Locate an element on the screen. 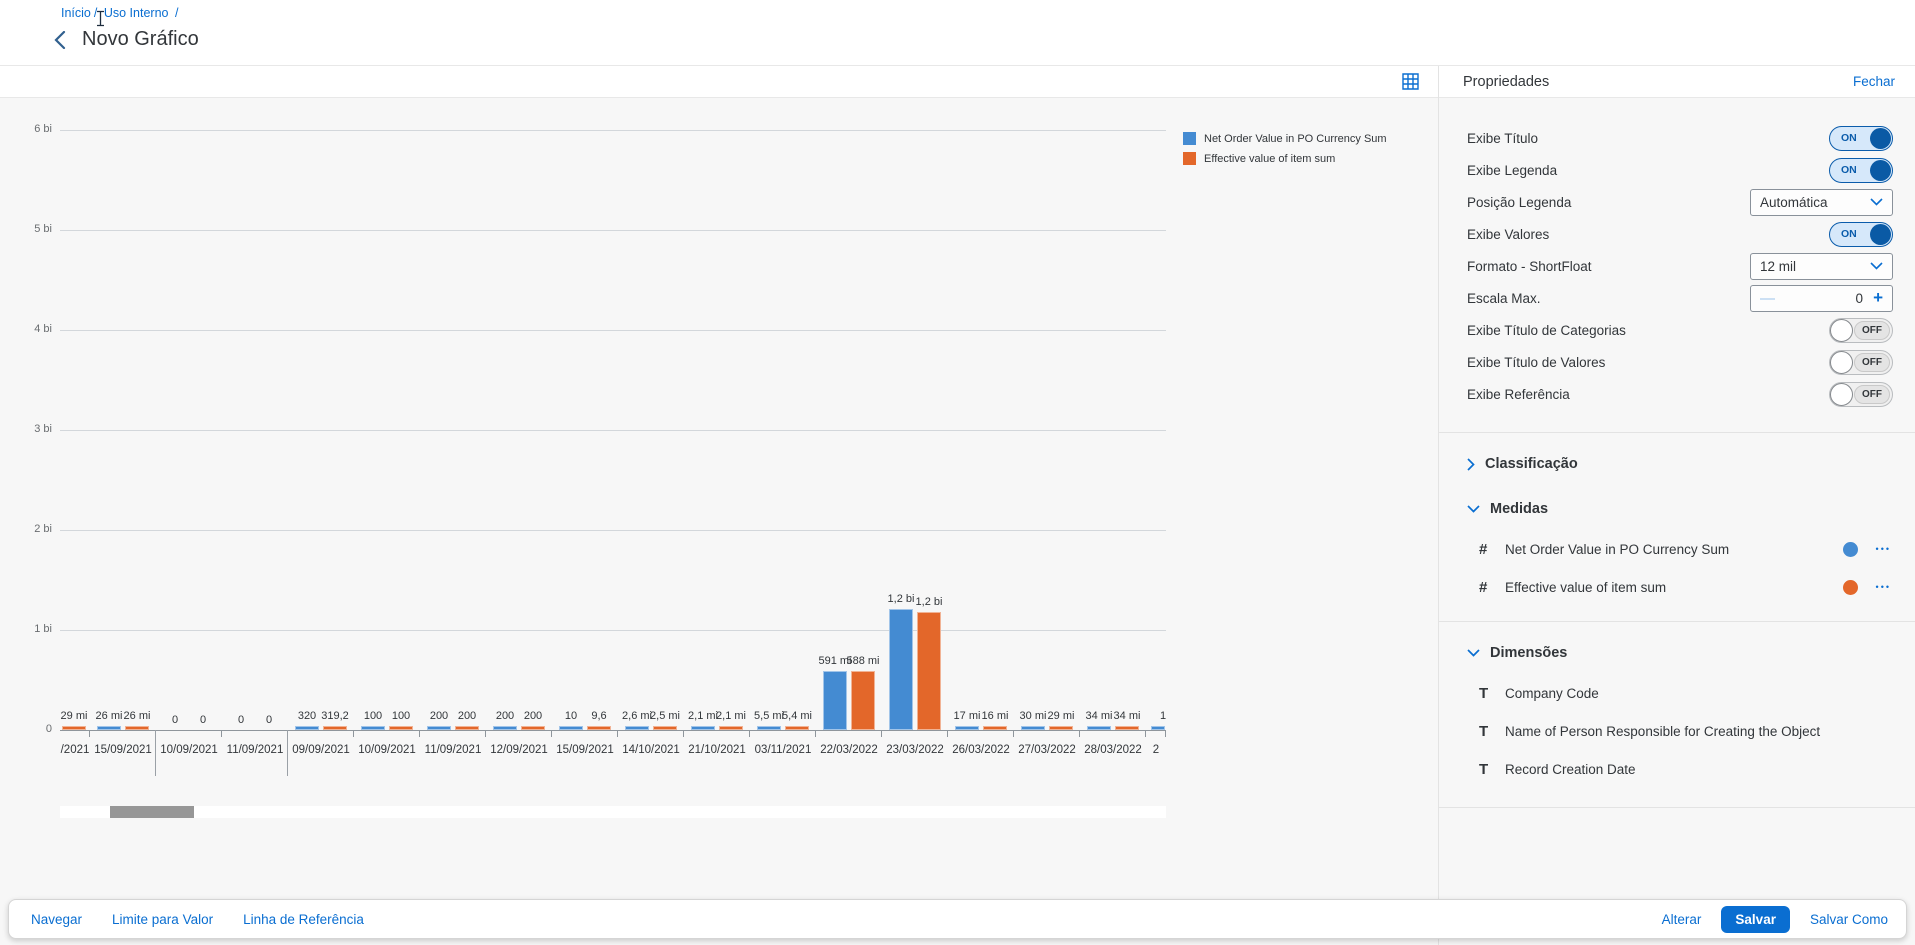  section-header-2: Medidas is located at coordinates (1680, 509).